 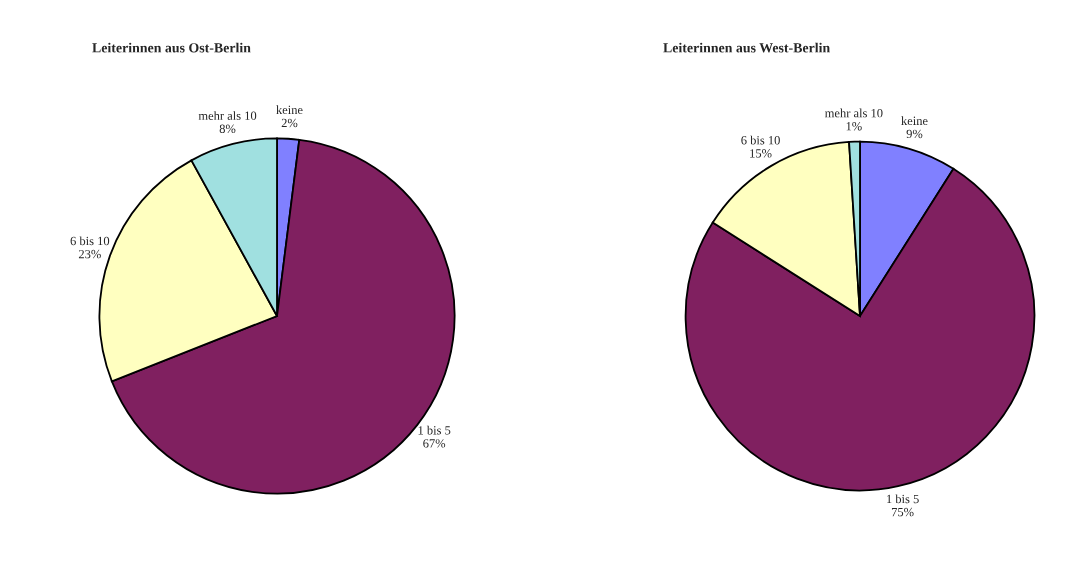 I want to click on chart-title: Leiterinnen aus West-Berlin, so click(x=746, y=47).